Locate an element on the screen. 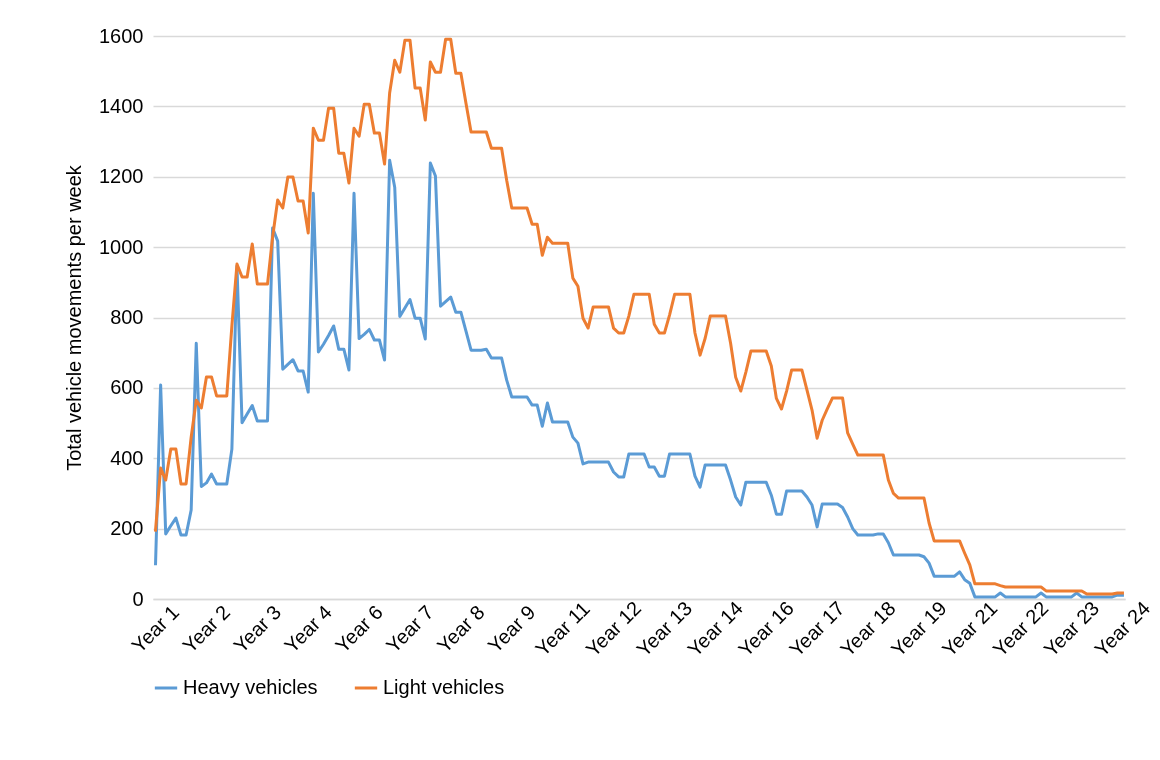 The image size is (1160, 760). y-tick-label: 1600 is located at coordinates (121, 35).